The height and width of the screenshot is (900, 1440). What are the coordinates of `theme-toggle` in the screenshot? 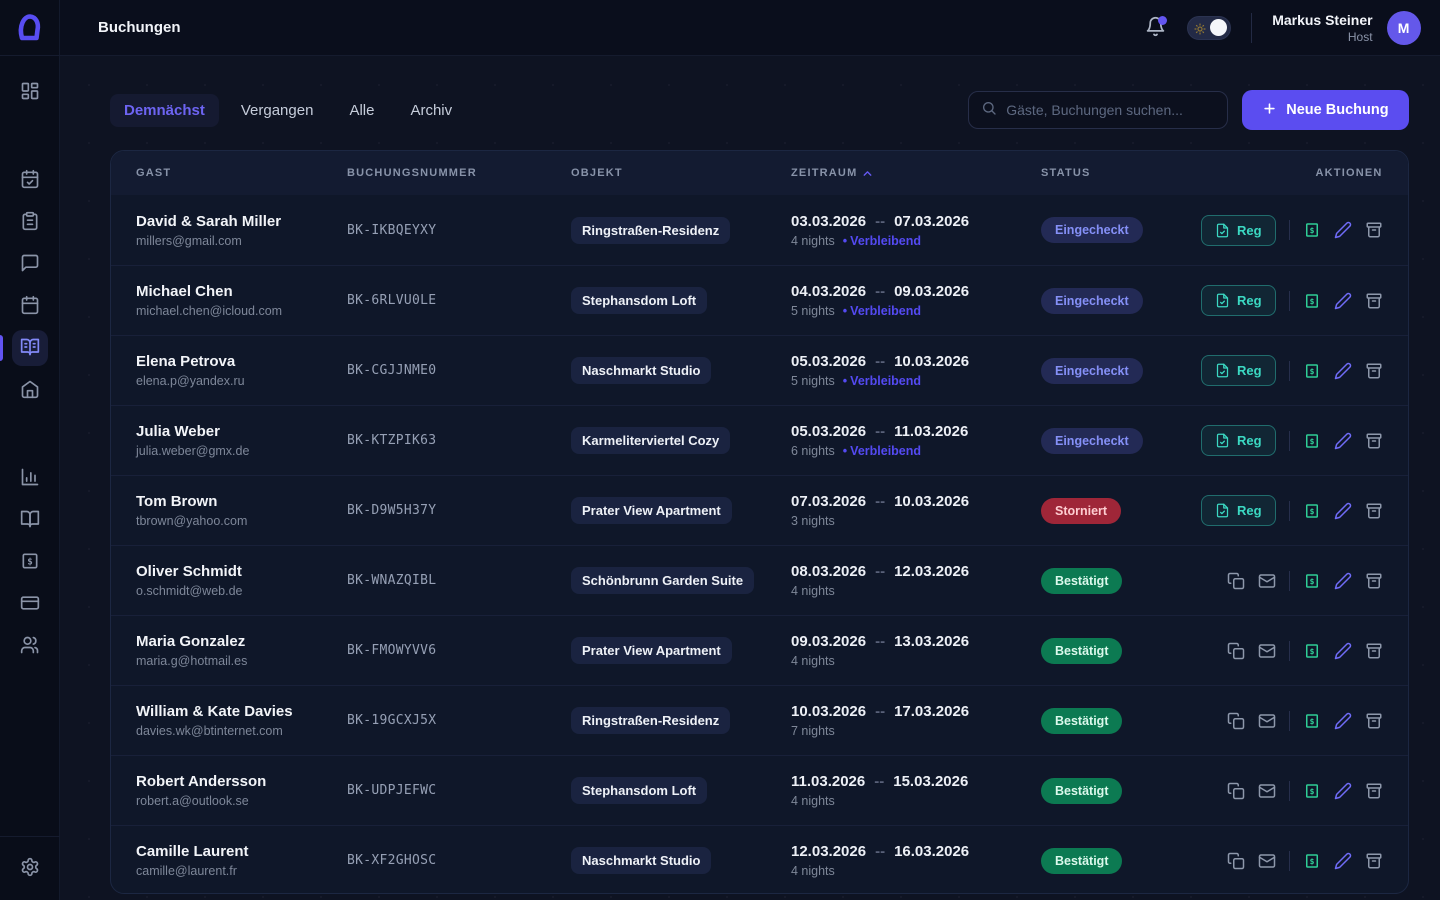 It's located at (1209, 27).